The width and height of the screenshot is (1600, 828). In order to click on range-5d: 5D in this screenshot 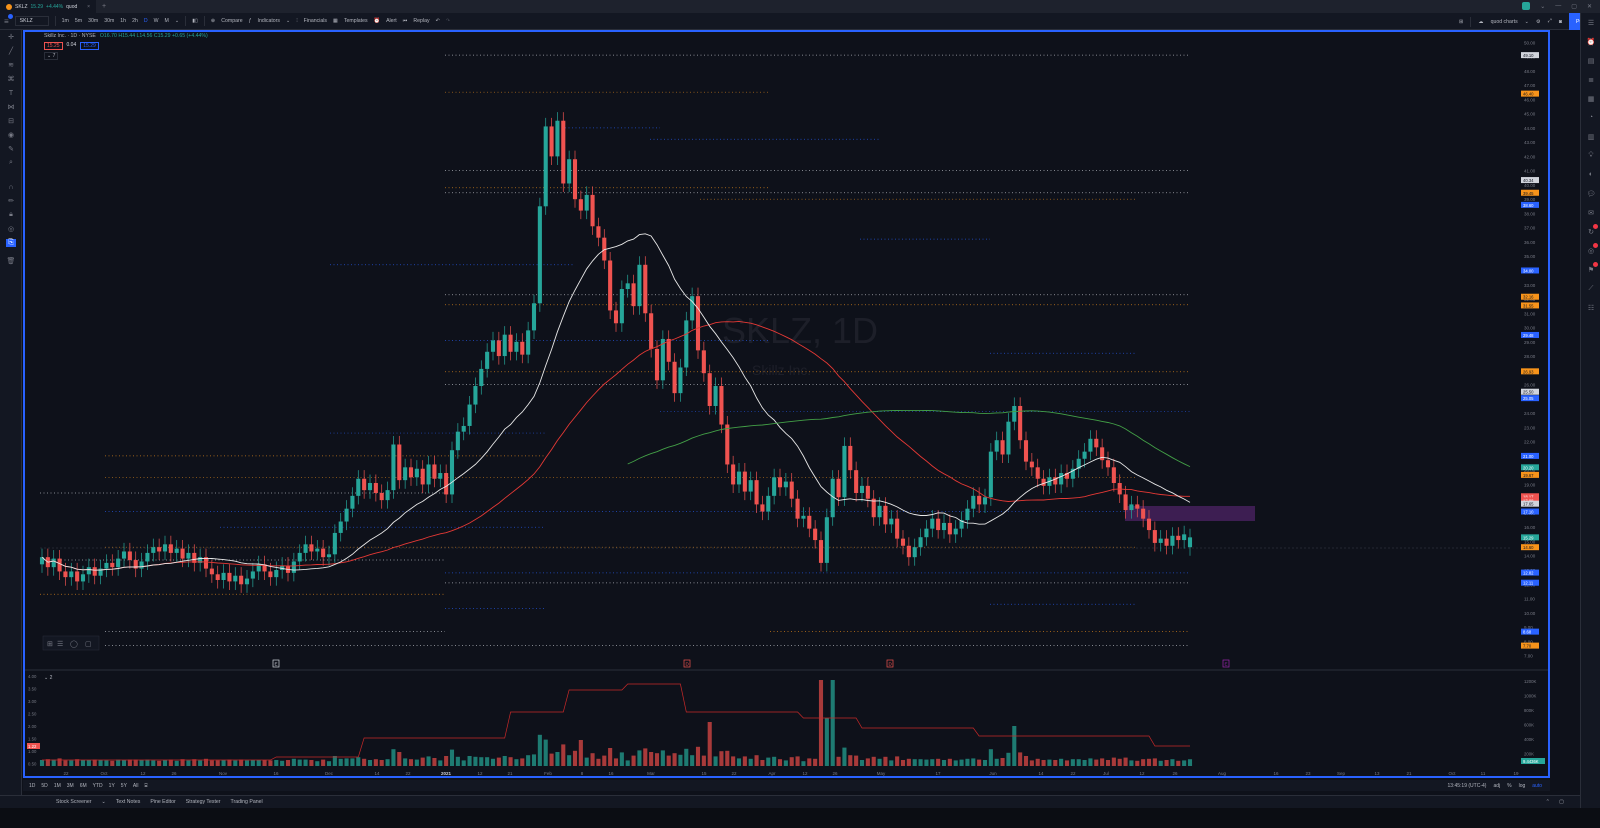, I will do `click(44, 785)`.